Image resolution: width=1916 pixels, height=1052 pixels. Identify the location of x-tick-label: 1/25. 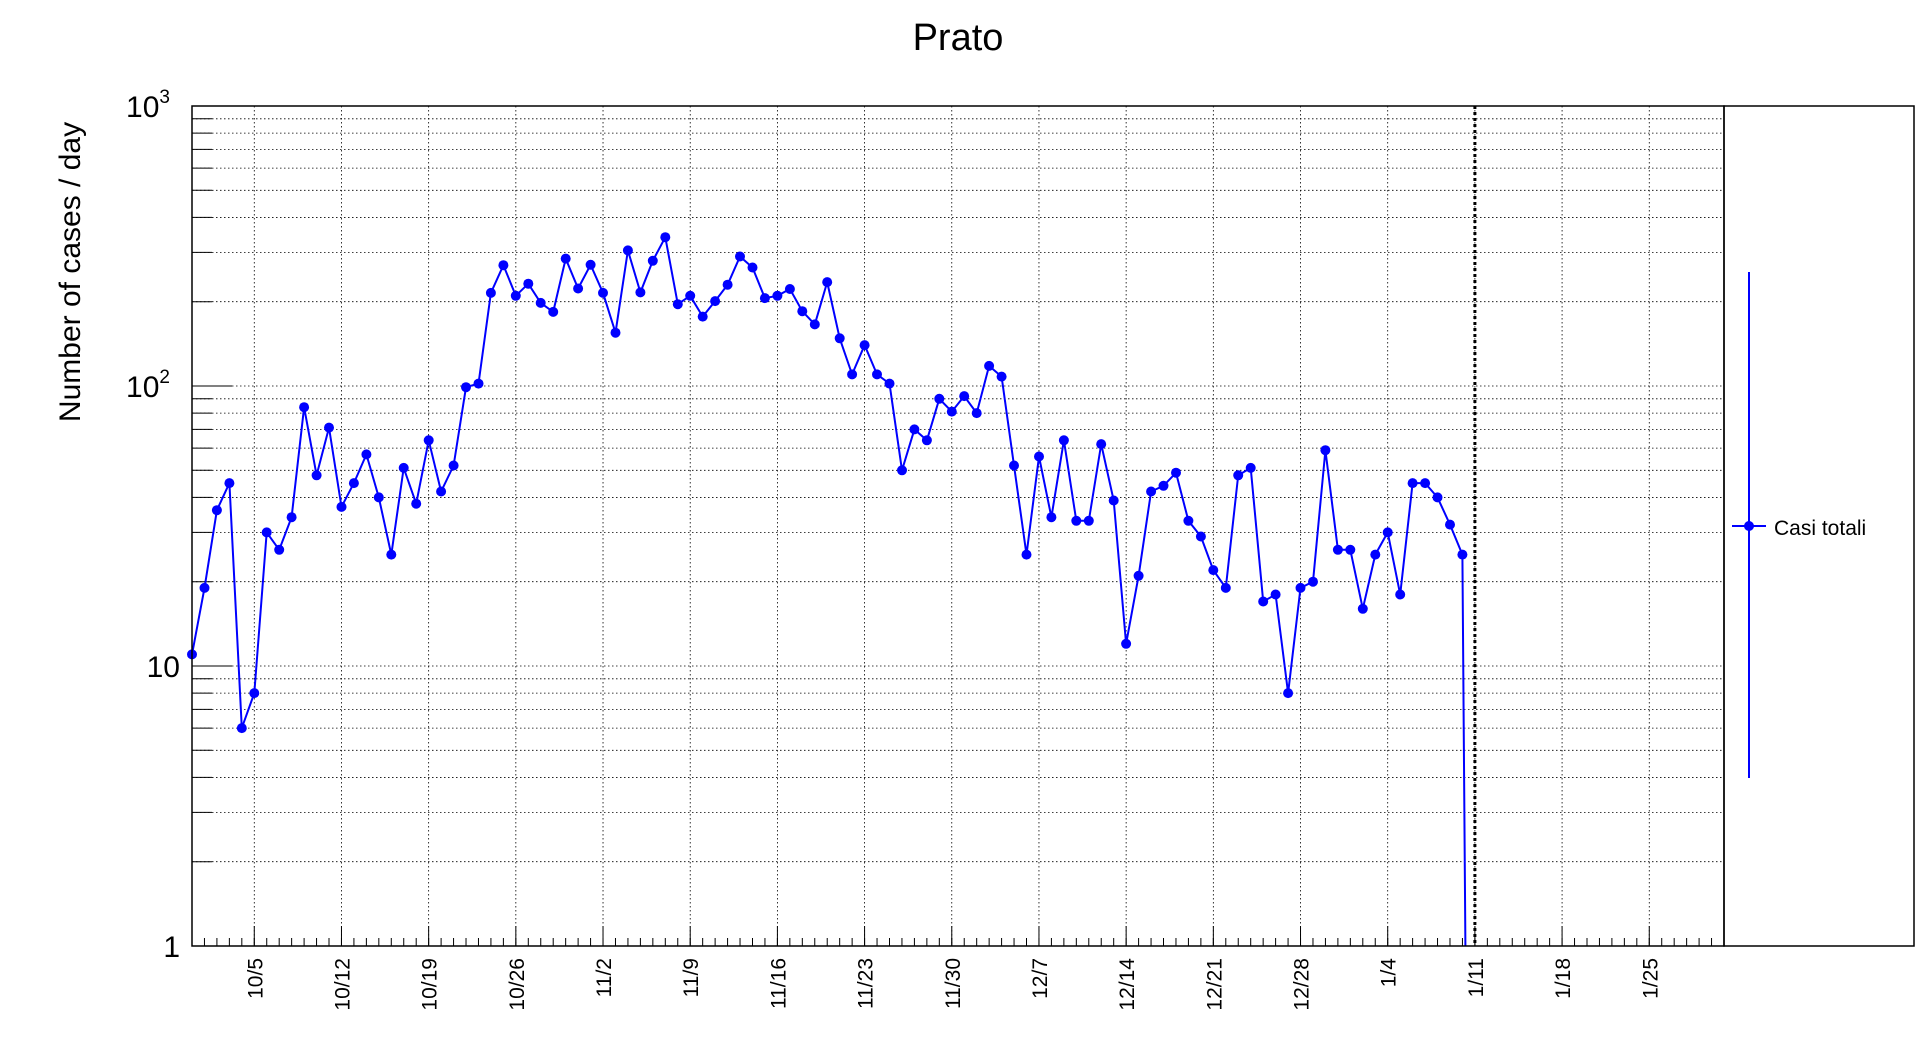
(1650, 978).